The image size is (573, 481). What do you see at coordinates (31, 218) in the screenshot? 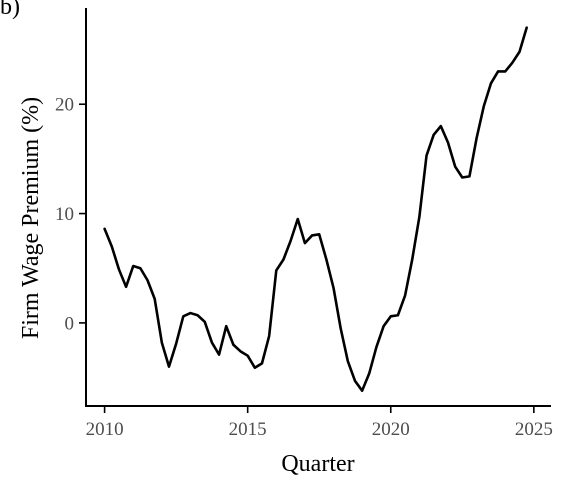
I see `y-axis-title: Firm Wage Premium (%)` at bounding box center [31, 218].